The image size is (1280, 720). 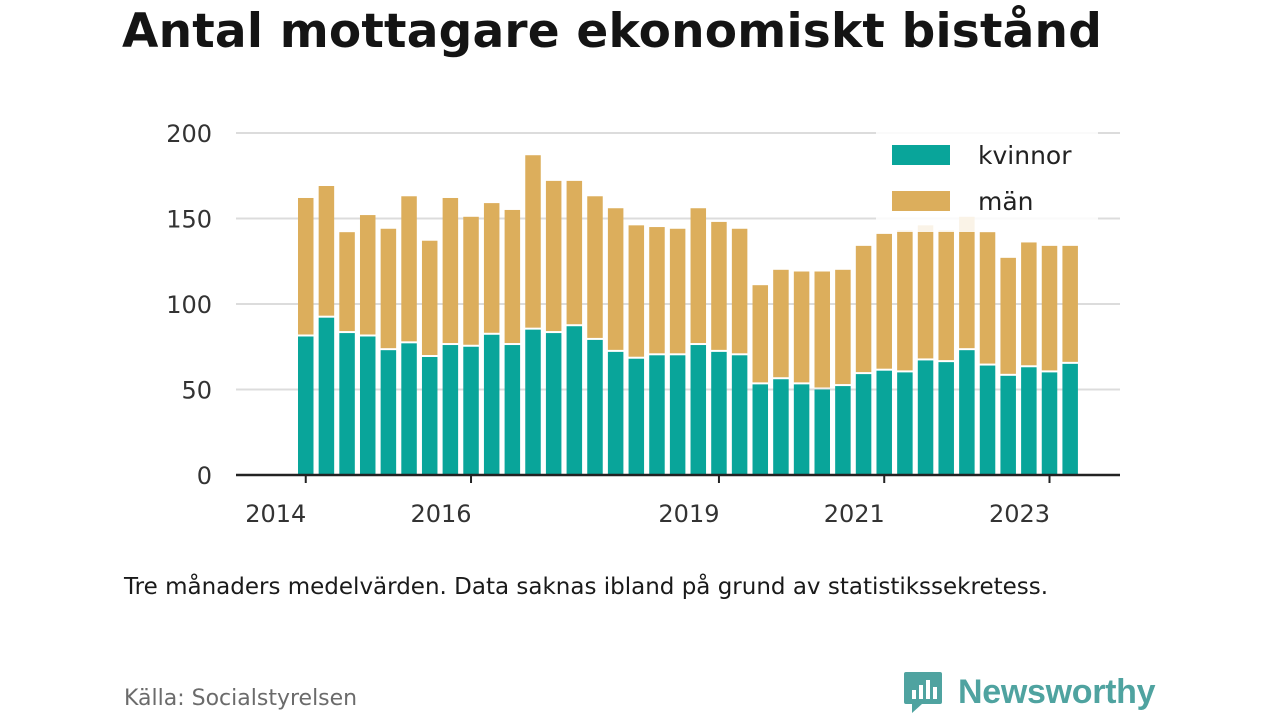 I want to click on y-tick-label: 0, so click(x=204, y=476).